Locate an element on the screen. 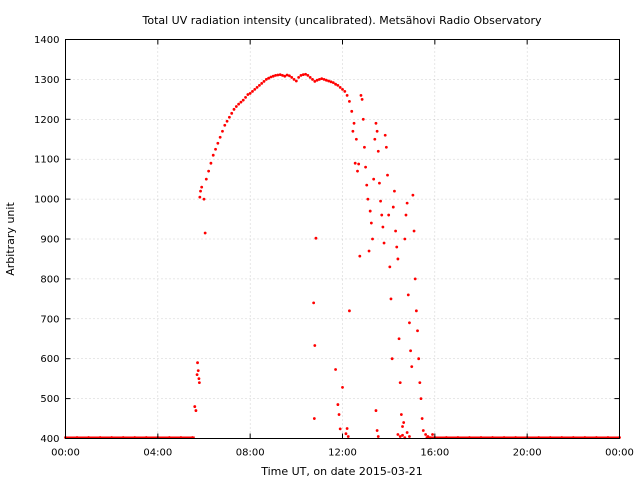 The width and height of the screenshot is (640, 480). x-tick-label: 16:00 is located at coordinates (434, 453).